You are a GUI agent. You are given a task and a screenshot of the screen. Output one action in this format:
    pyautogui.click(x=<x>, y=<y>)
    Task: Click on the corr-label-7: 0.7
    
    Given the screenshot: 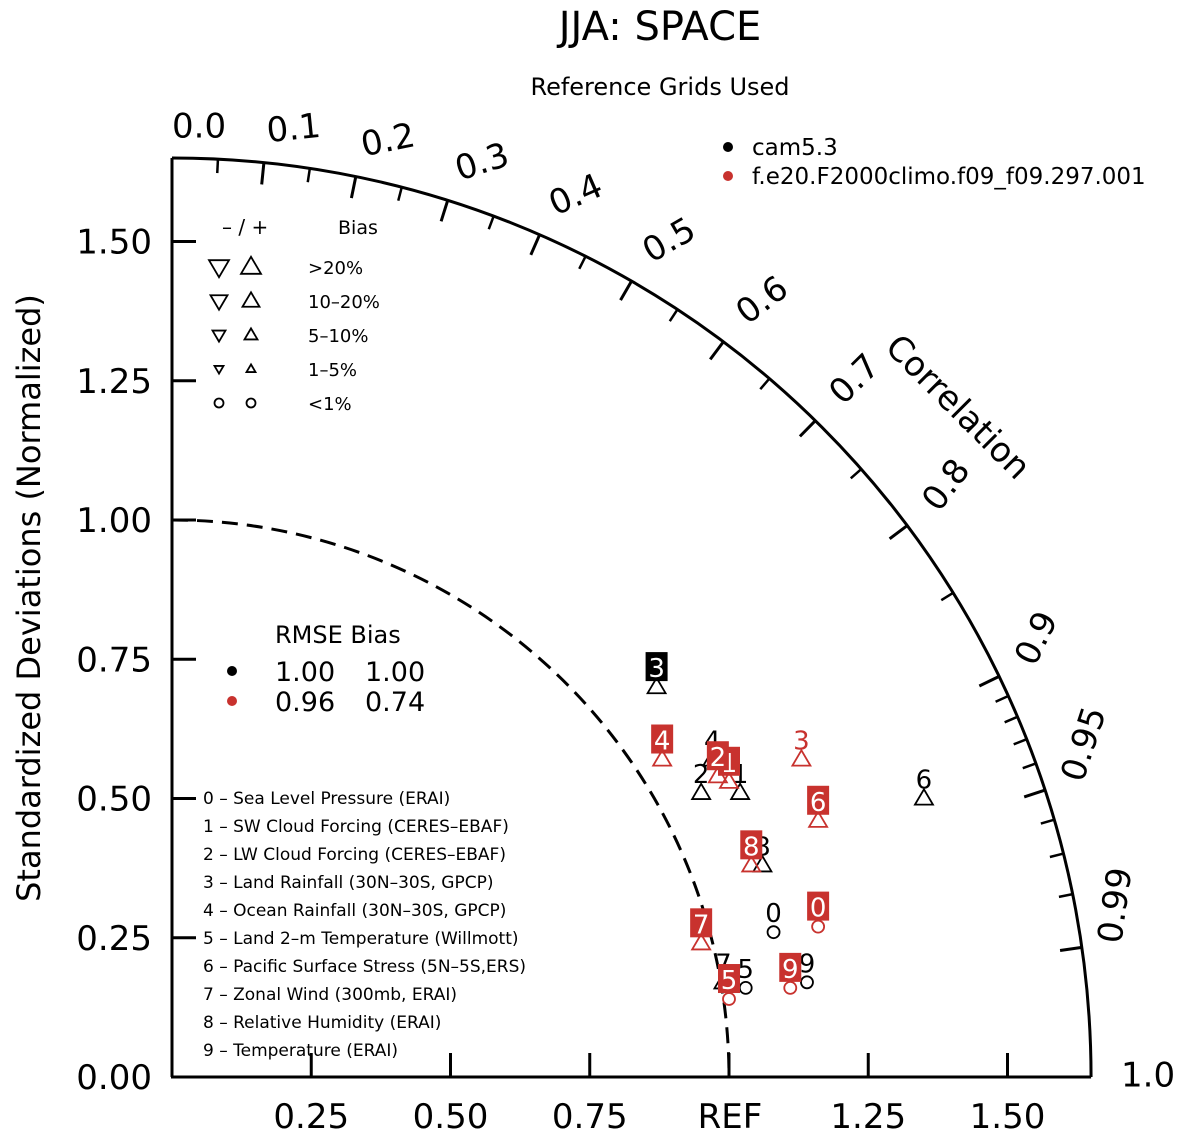 What is the action you would take?
    pyautogui.click(x=854, y=379)
    